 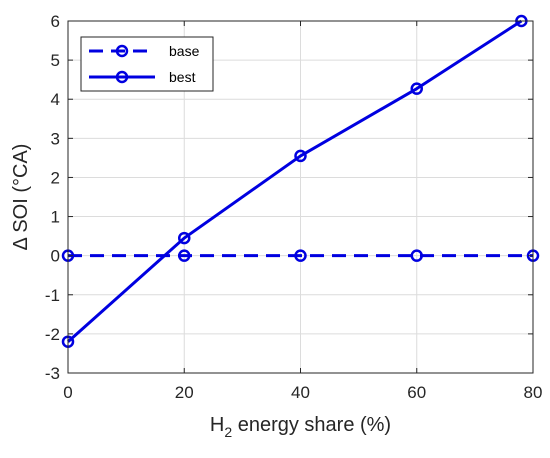 I want to click on y-tick-label: -2, so click(x=52, y=334).